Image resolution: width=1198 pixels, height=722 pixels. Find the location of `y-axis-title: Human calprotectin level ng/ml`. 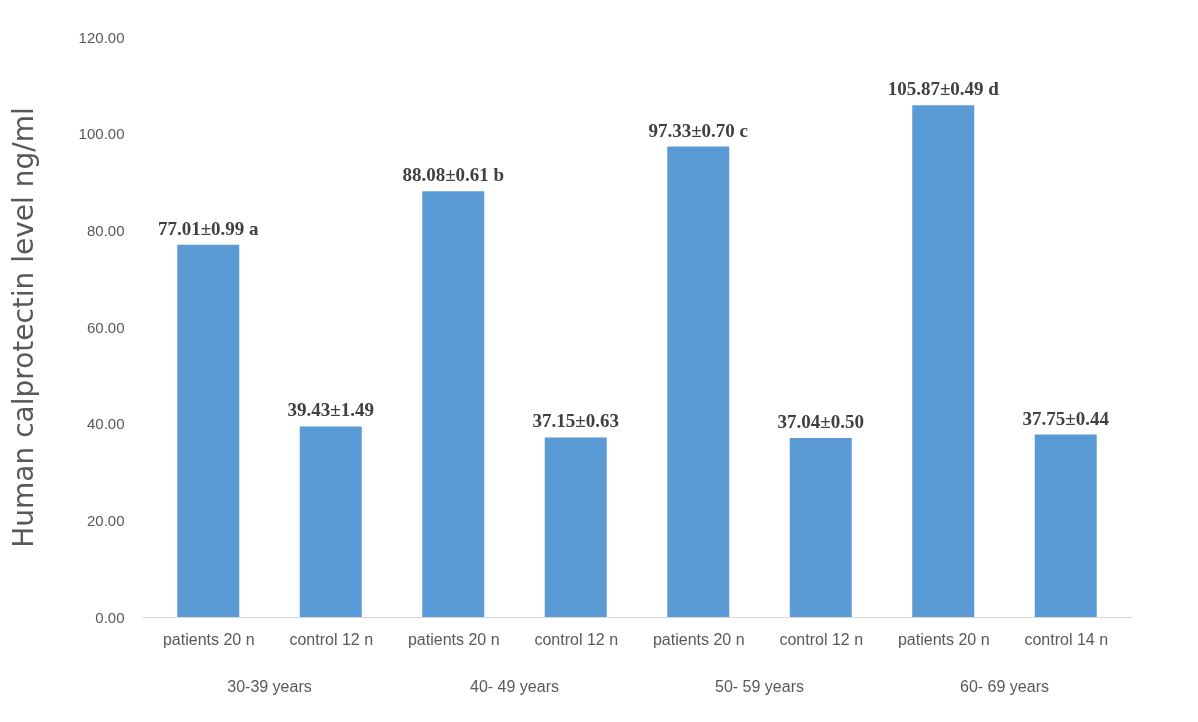

y-axis-title: Human calprotectin level ng/ml is located at coordinates (23, 327).